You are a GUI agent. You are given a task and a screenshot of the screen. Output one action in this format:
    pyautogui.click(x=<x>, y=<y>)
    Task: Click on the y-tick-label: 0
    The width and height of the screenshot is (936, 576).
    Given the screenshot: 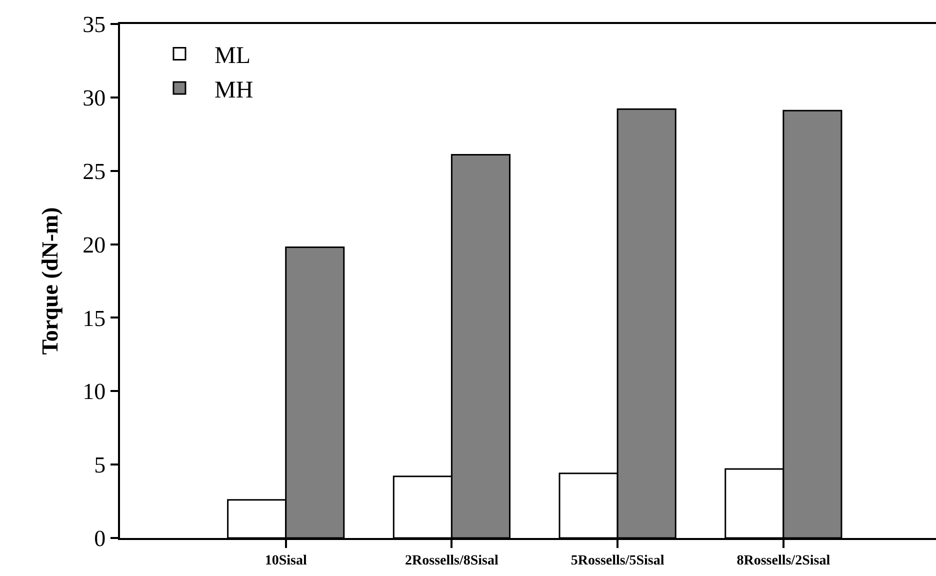 What is the action you would take?
    pyautogui.click(x=100, y=539)
    